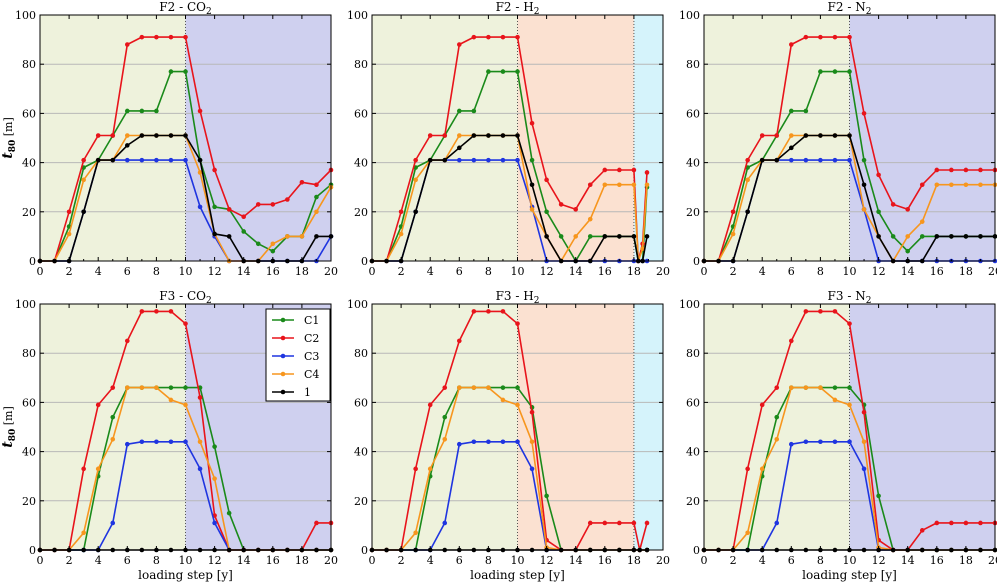 The height and width of the screenshot is (585, 997). What do you see at coordinates (9, 427) in the screenshot?
I see `y-axis-label: t80 [m]` at bounding box center [9, 427].